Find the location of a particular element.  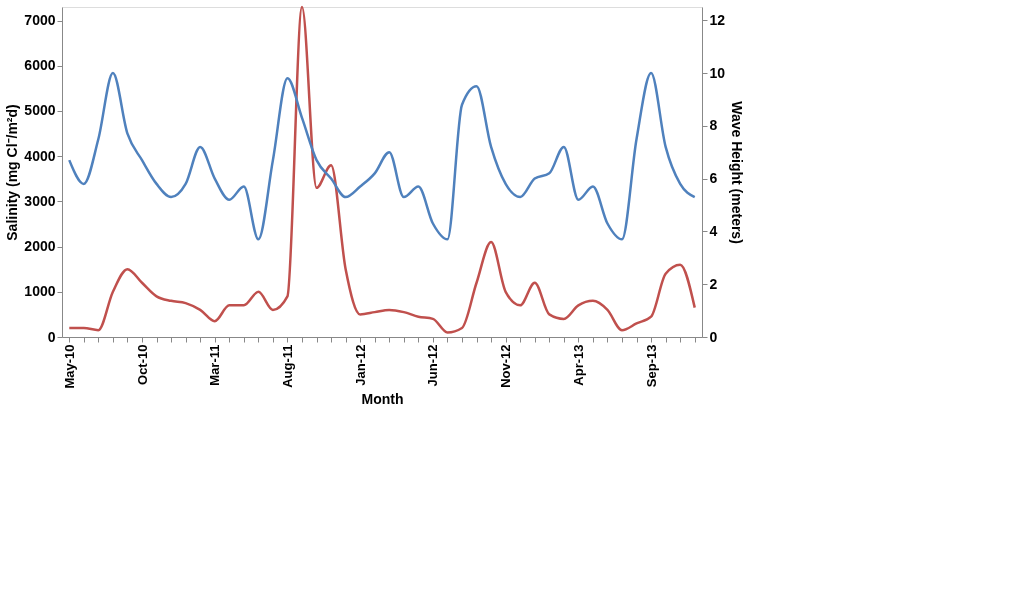

y-tick-label: 1000 is located at coordinates (40, 291).